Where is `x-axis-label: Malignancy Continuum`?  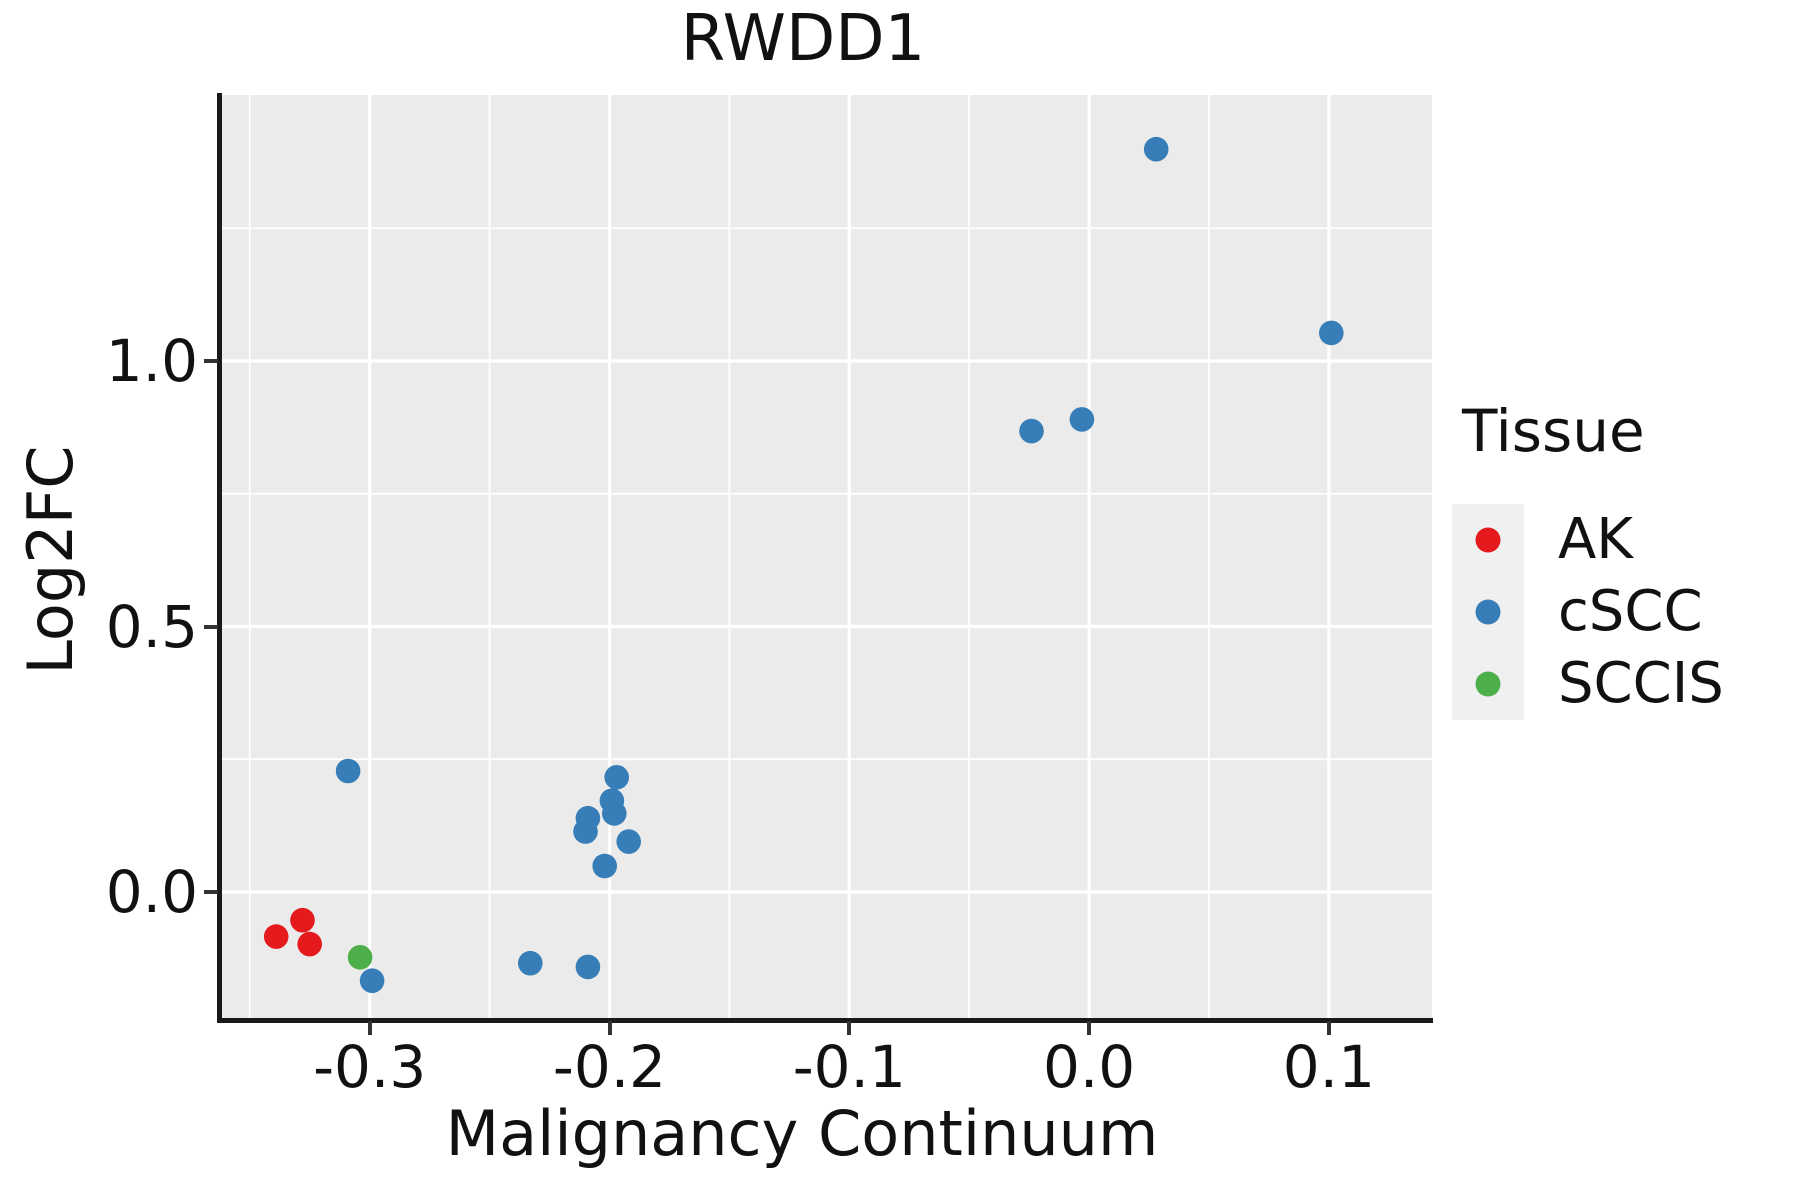 x-axis-label: Malignancy Continuum is located at coordinates (802, 1133).